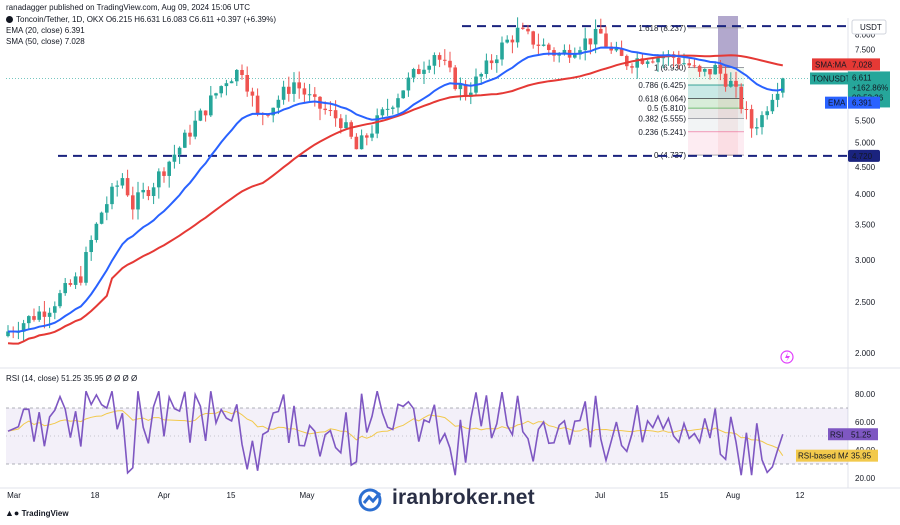 The image size is (900, 525). Describe the element at coordinates (865, 302) in the screenshot. I see `price-tick-label: 2.500` at that location.